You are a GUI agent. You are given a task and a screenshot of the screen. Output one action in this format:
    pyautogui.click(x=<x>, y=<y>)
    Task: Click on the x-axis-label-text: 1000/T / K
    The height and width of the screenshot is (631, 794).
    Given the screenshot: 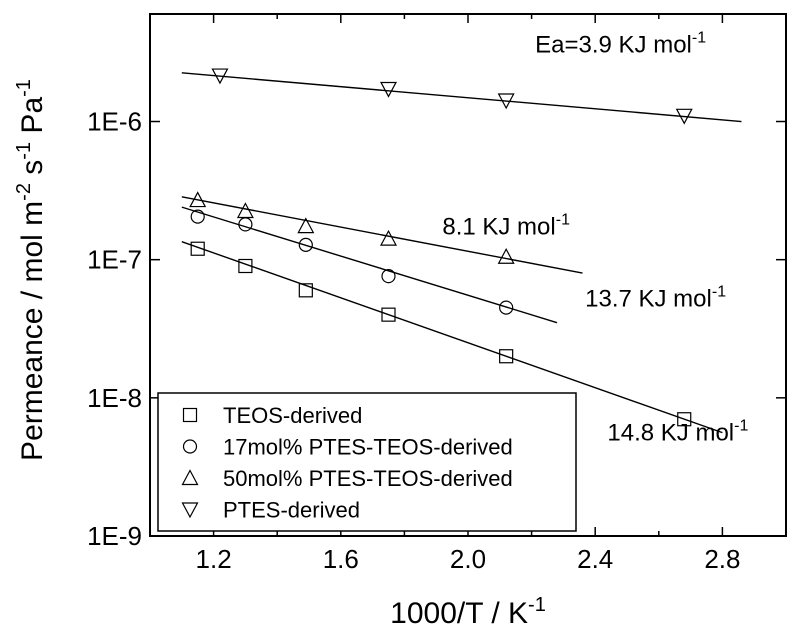 What is the action you would take?
    pyautogui.click(x=459, y=613)
    